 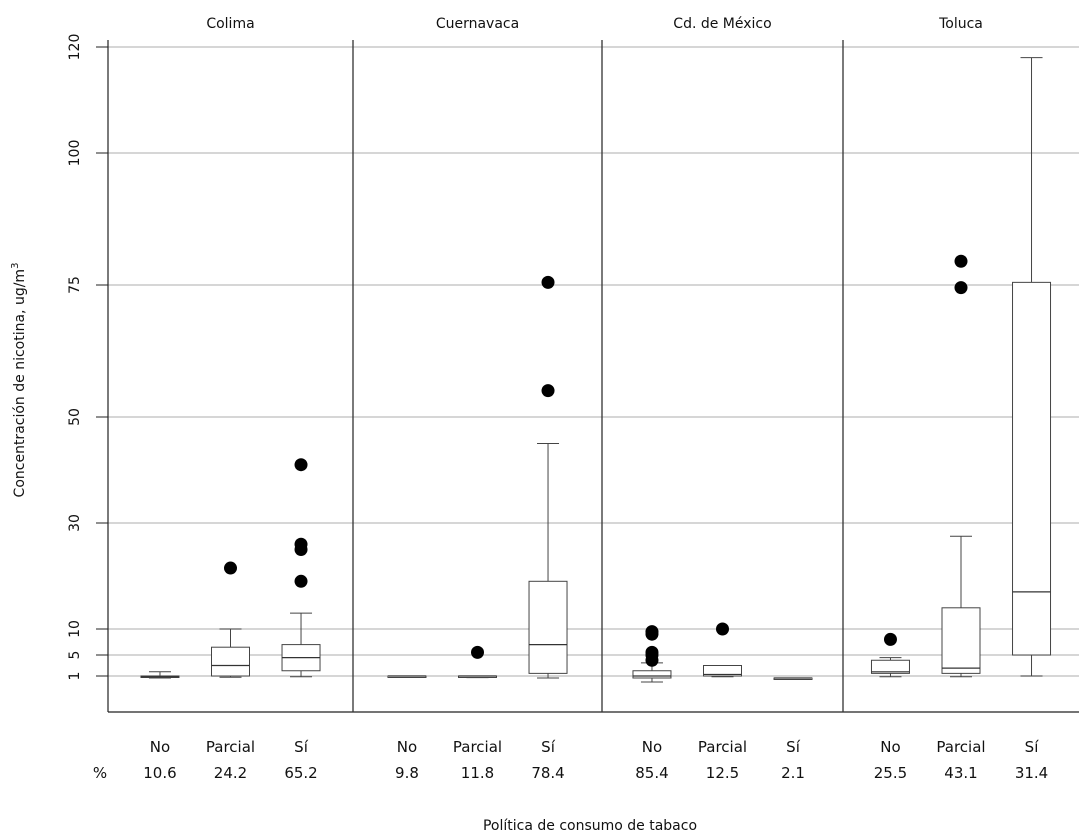 I want to click on y-tick-label: 75, so click(x=75, y=285).